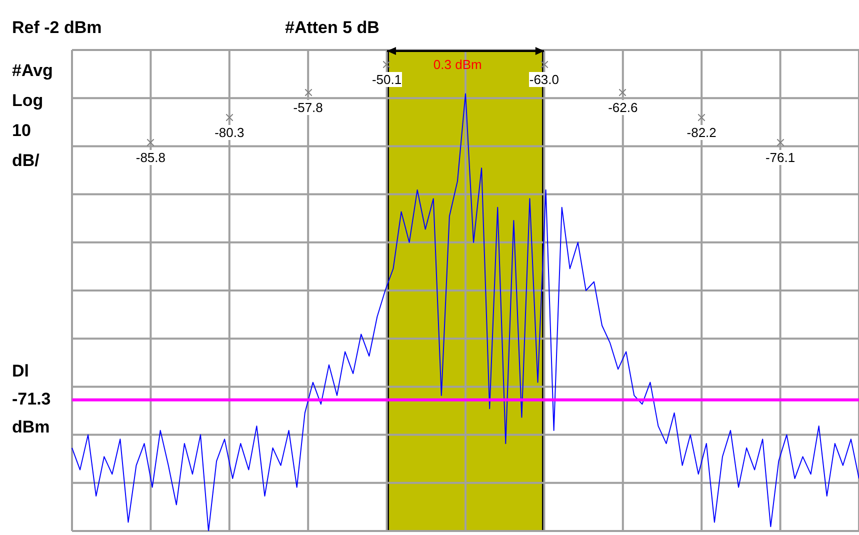 This screenshot has width=859, height=535. I want to click on annotation: -80.3, so click(229, 132).